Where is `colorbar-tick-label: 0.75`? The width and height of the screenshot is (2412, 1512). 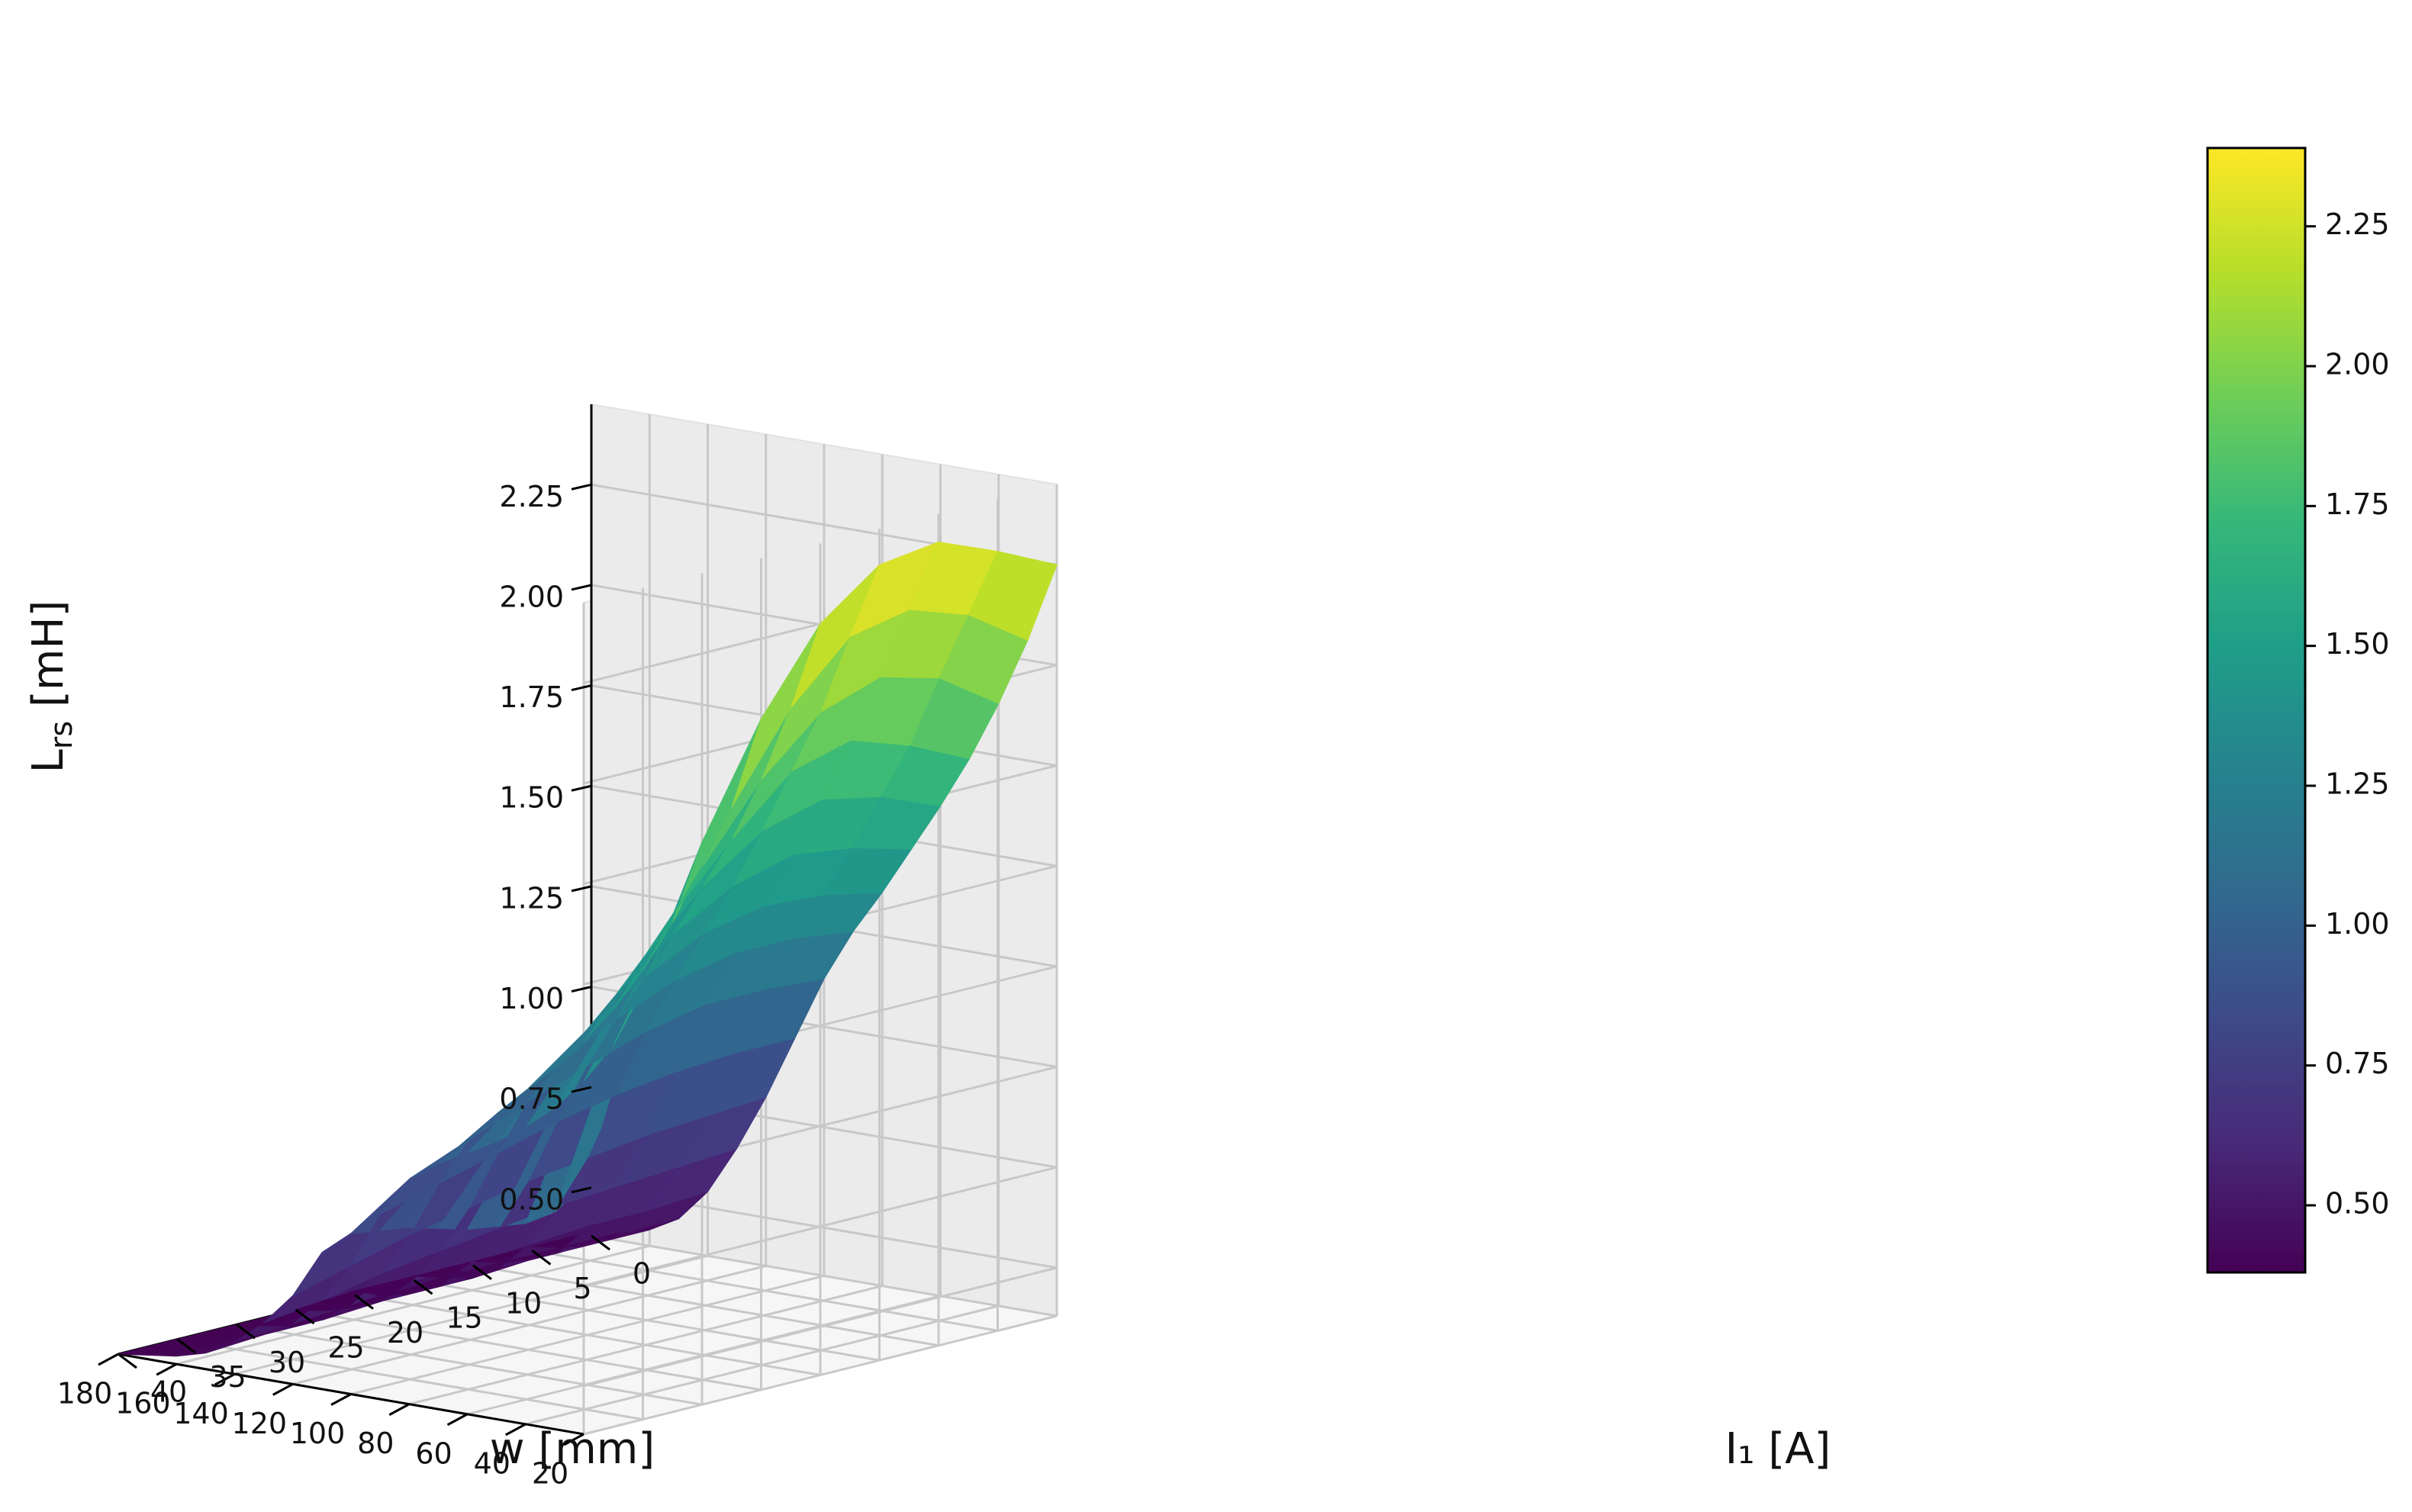
colorbar-tick-label: 0.75 is located at coordinates (2357, 1064).